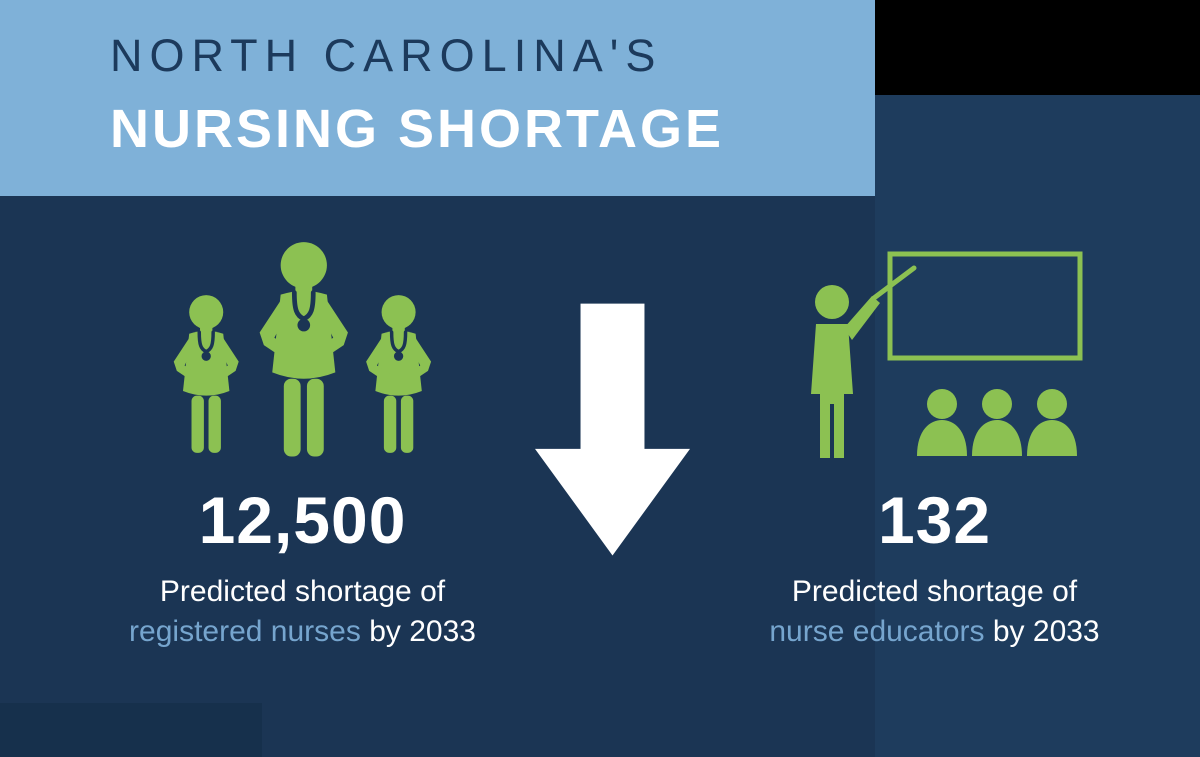 This screenshot has width=1200, height=757. What do you see at coordinates (422, 631) in the screenshot?
I see `rn-caption-suffix: by 2033` at bounding box center [422, 631].